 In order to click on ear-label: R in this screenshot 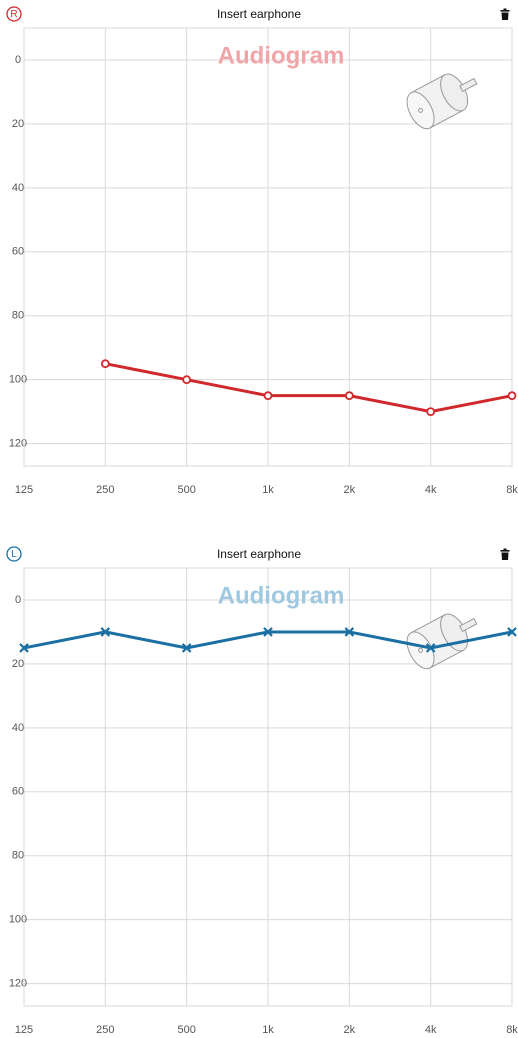, I will do `click(13, 14)`.